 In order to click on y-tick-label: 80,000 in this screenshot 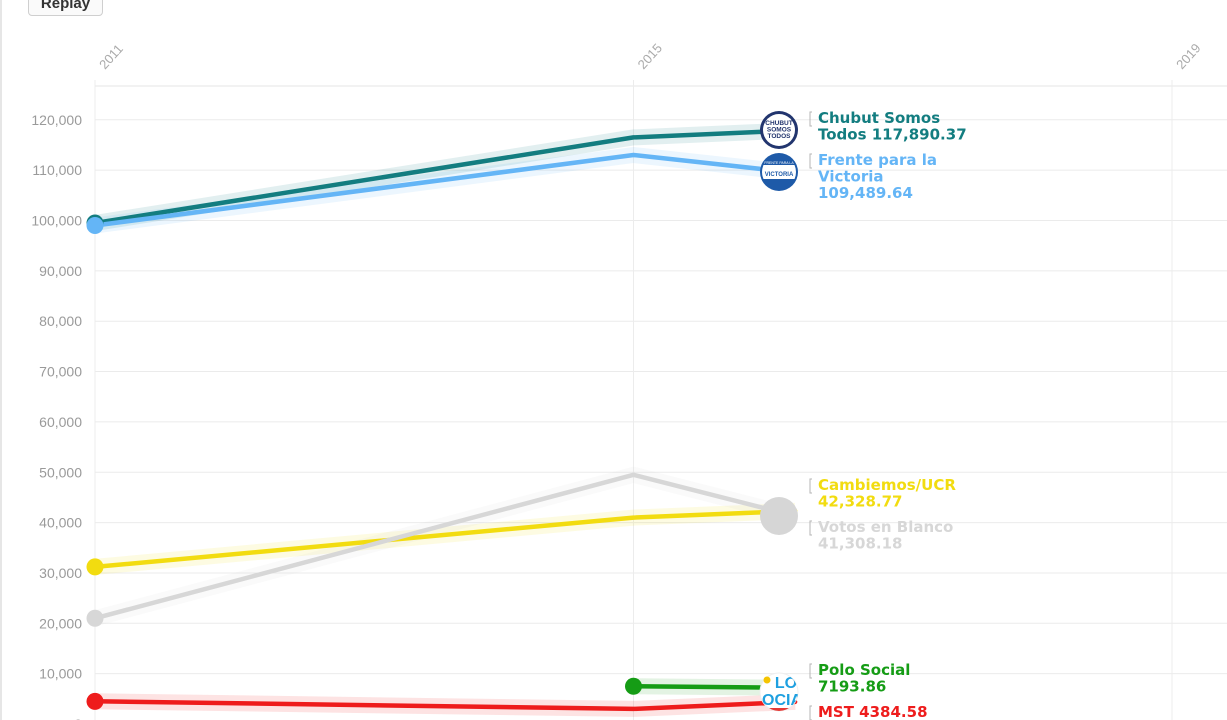, I will do `click(60, 321)`.